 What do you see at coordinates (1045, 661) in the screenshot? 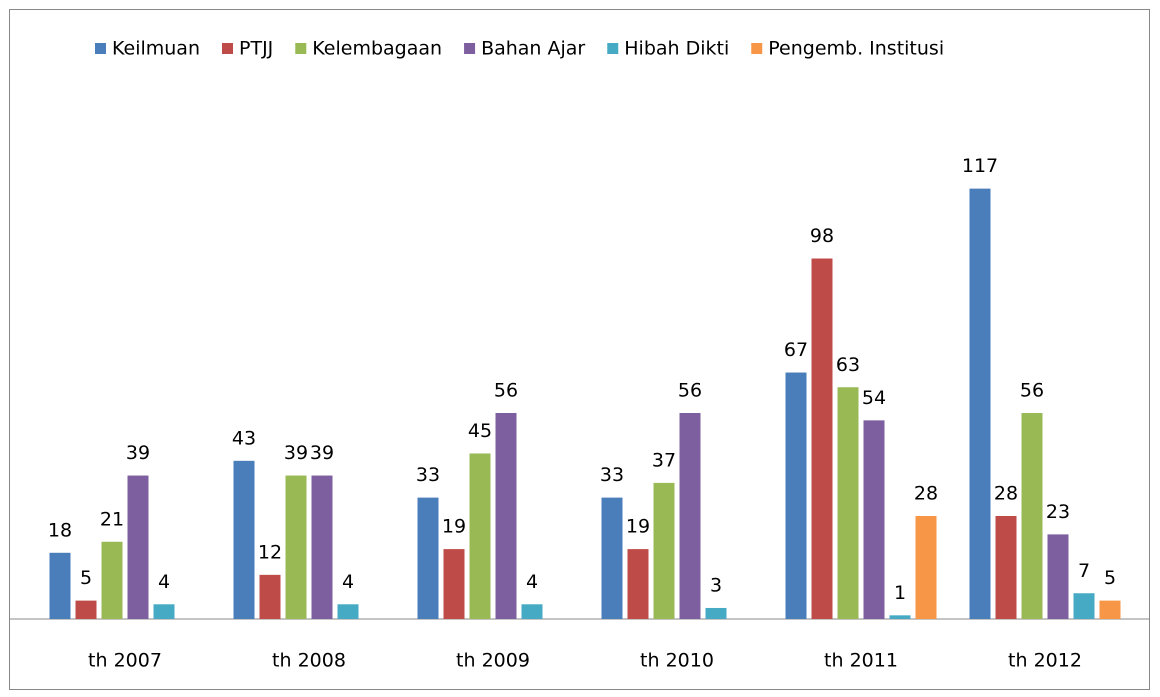
I see `x-tick-label: th 2012` at bounding box center [1045, 661].